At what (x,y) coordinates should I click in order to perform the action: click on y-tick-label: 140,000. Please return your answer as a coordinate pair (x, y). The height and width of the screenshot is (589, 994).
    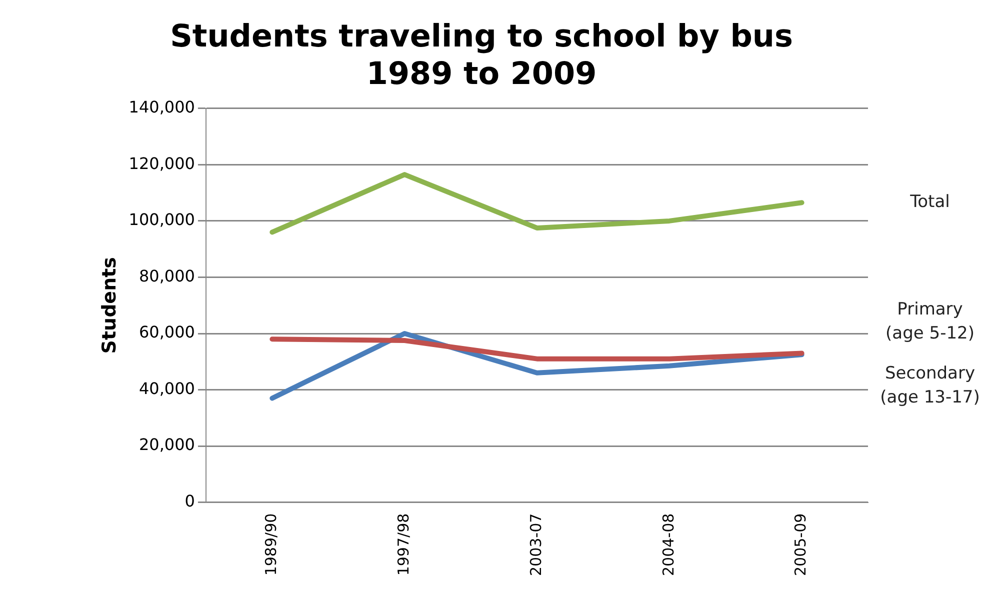
    Looking at the image, I should click on (161, 107).